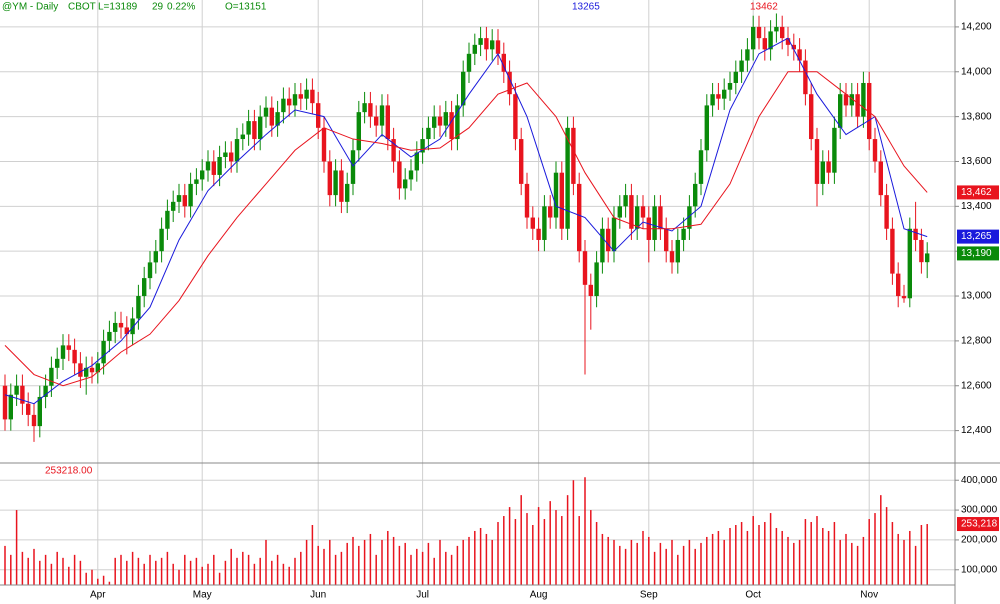 The image size is (1000, 604). What do you see at coordinates (753, 595) in the screenshot?
I see `x-tick-label: Oct` at bounding box center [753, 595].